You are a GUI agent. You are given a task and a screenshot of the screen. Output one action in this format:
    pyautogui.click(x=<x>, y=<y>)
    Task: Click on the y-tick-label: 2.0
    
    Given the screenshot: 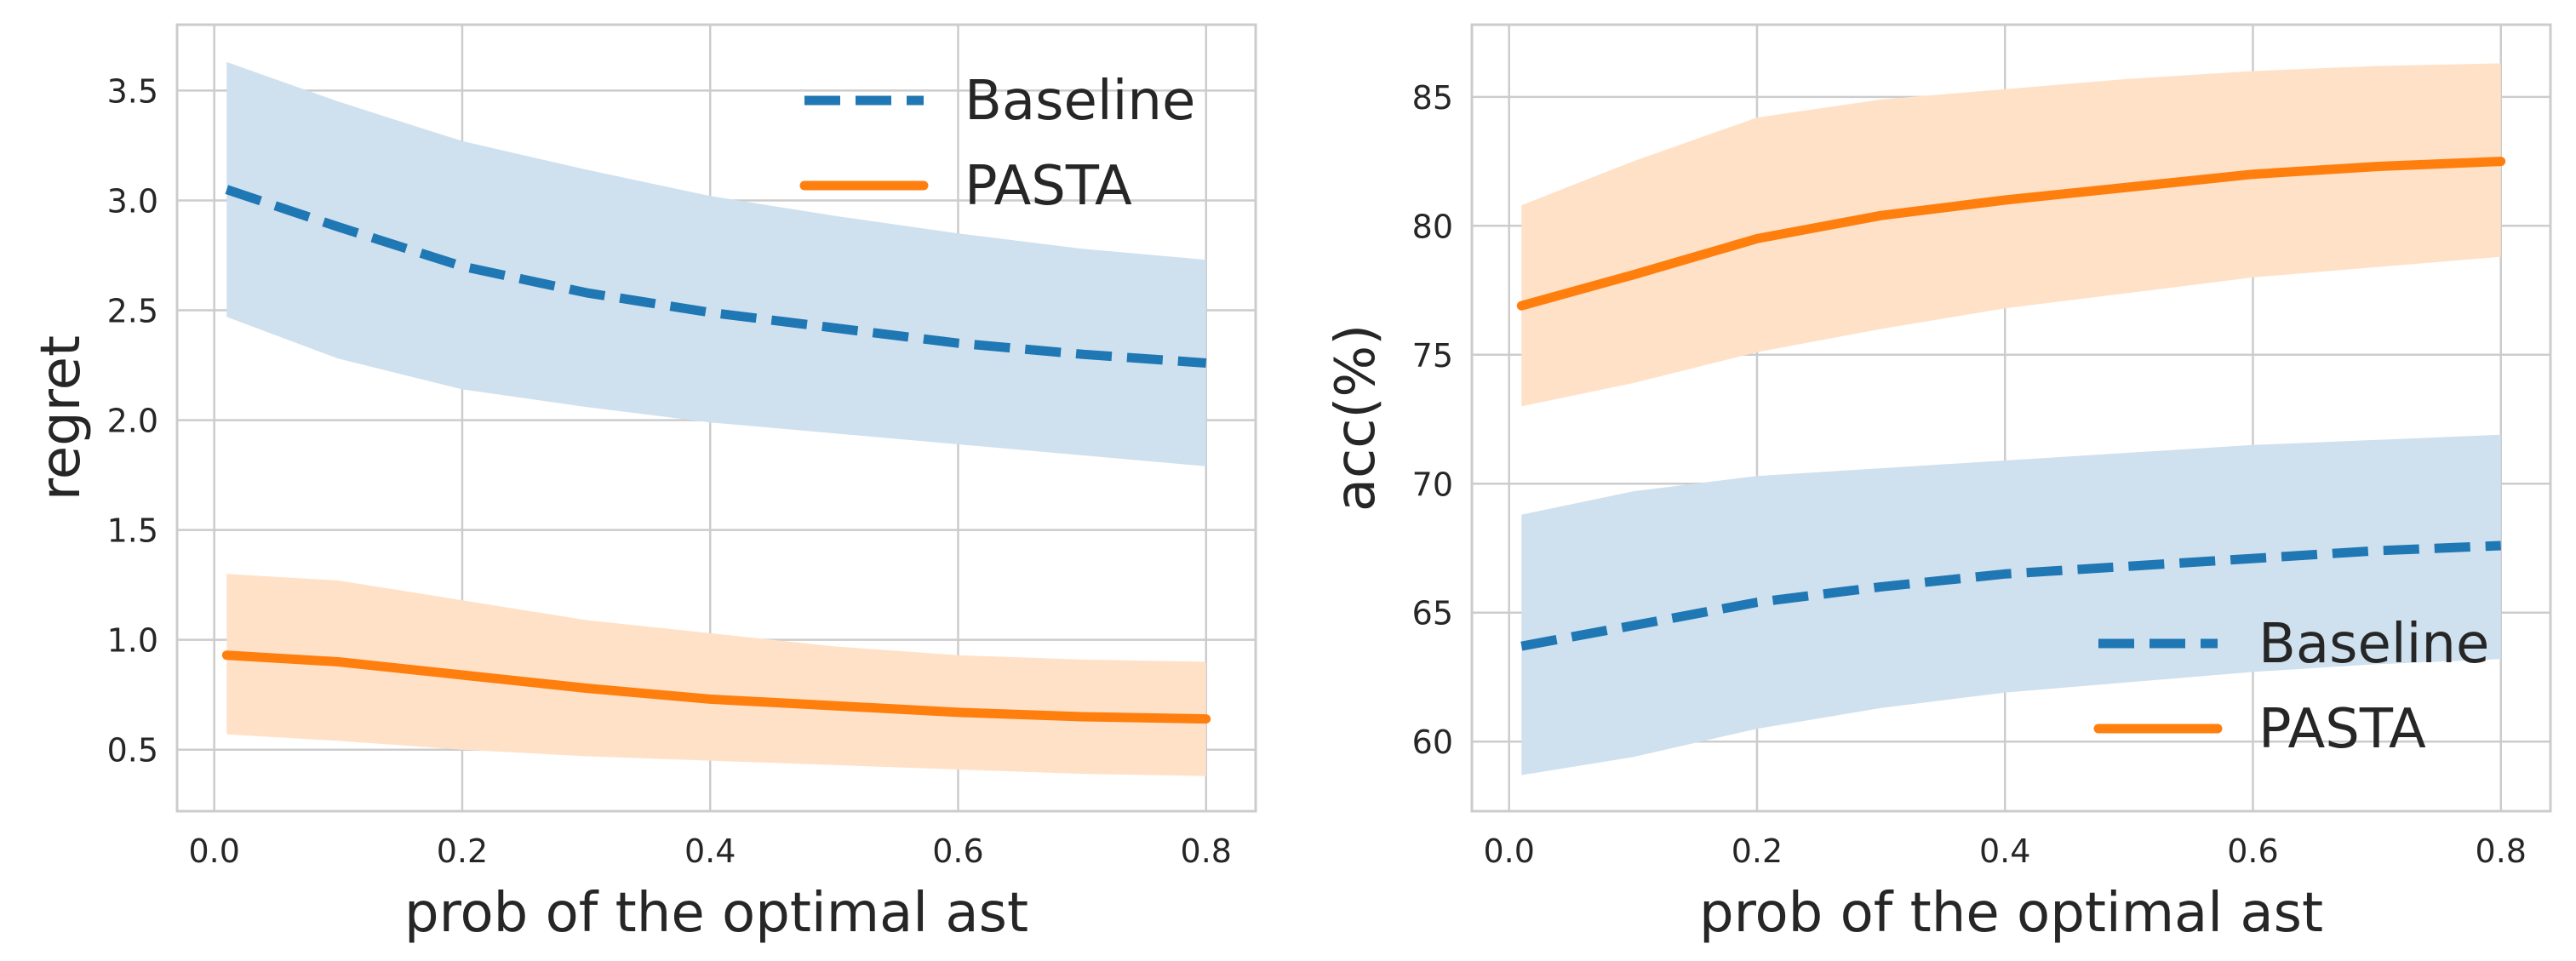 What is the action you would take?
    pyautogui.click(x=132, y=421)
    